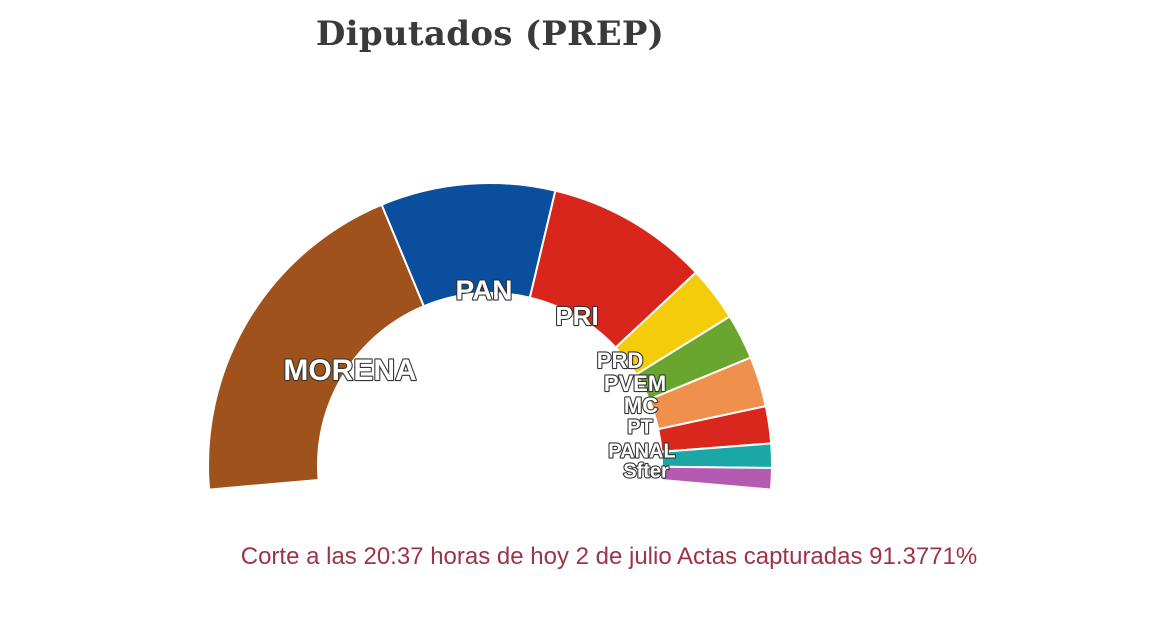  I want to click on slice-label-prd: PRD, so click(620, 360).